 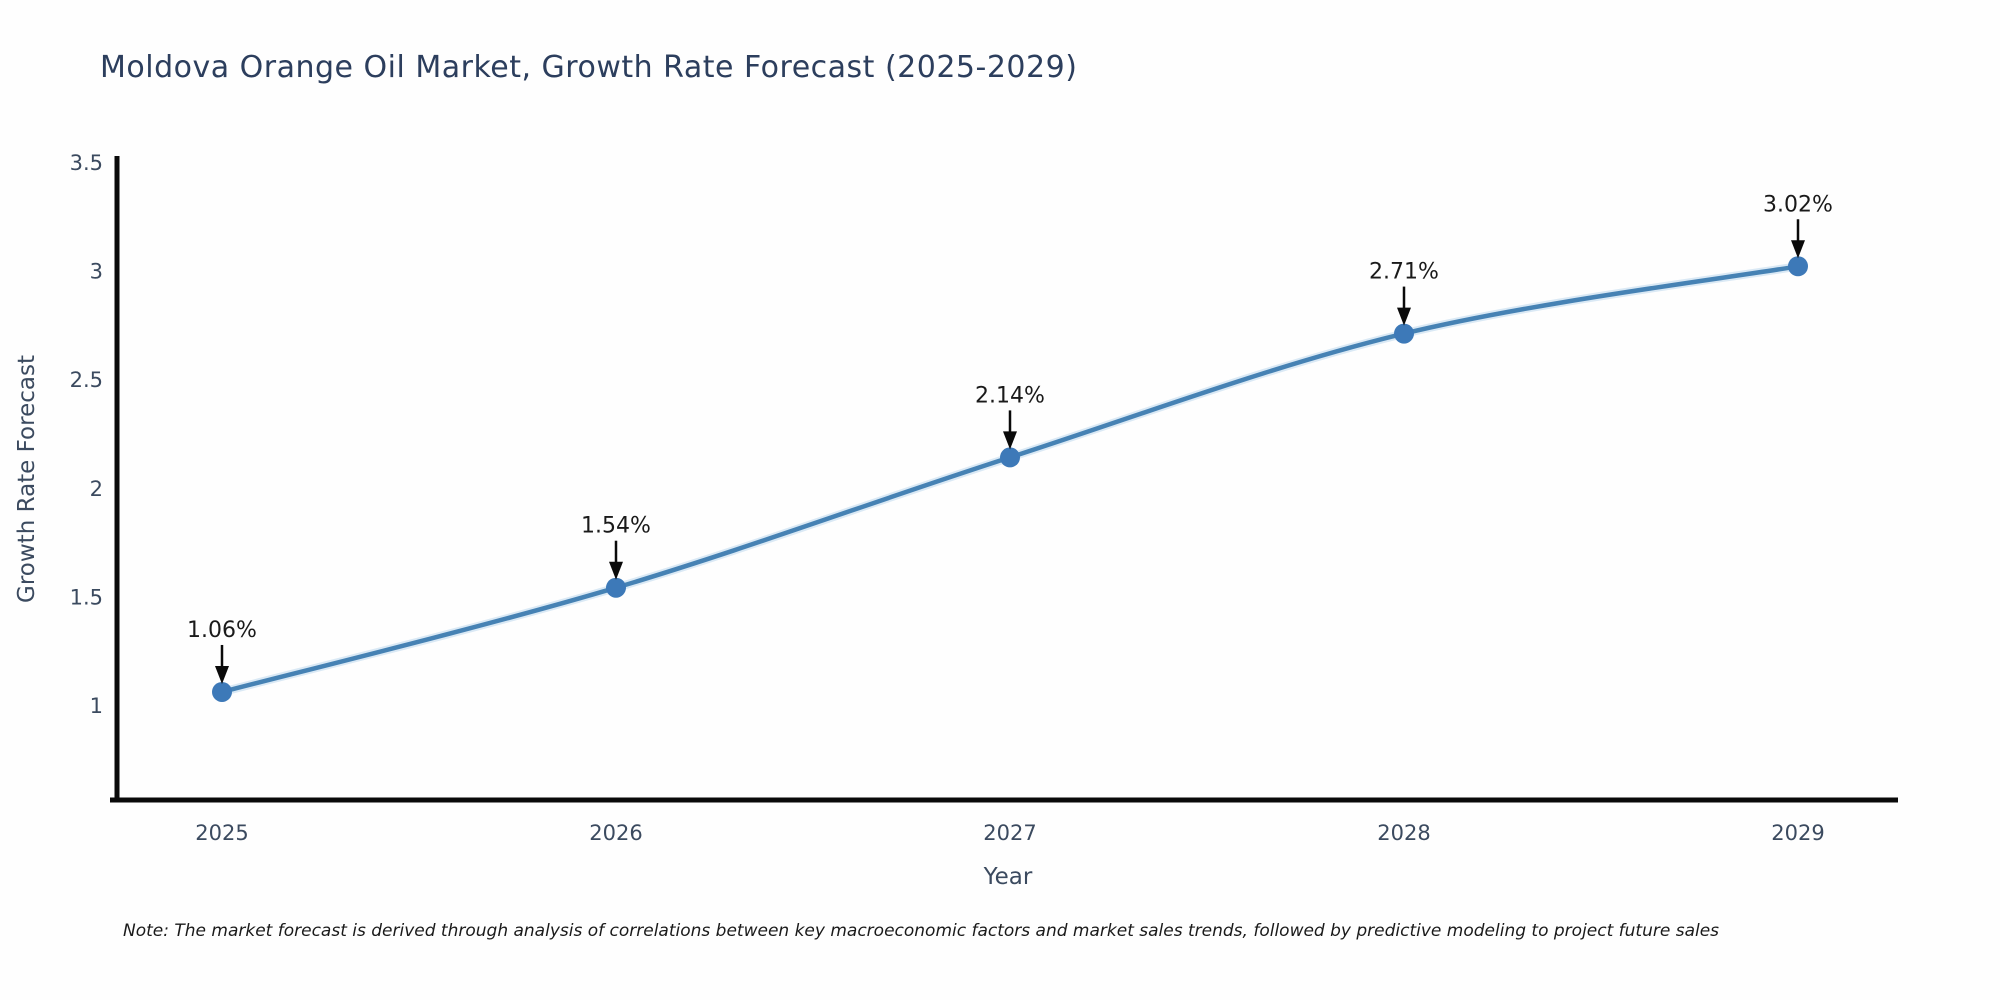 What do you see at coordinates (27, 479) in the screenshot?
I see `y-axis-title: Growth Rate Forecast` at bounding box center [27, 479].